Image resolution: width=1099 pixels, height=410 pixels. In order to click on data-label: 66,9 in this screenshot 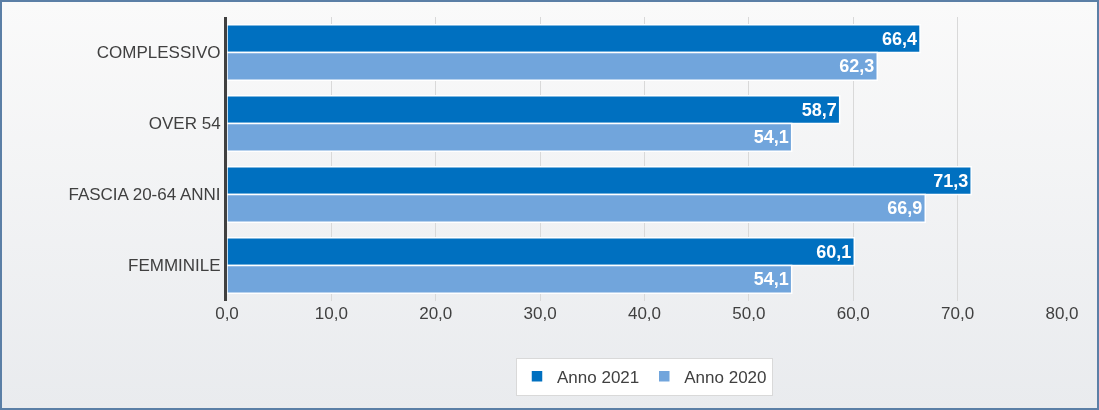, I will do `click(905, 208)`.